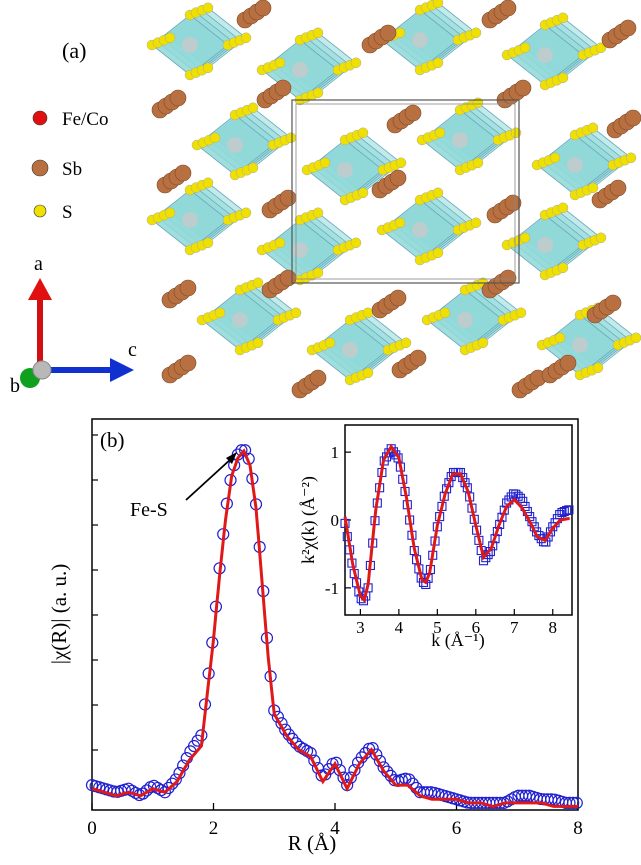  What do you see at coordinates (456, 523) in the screenshot?
I see `inset-fit-line` at bounding box center [456, 523].